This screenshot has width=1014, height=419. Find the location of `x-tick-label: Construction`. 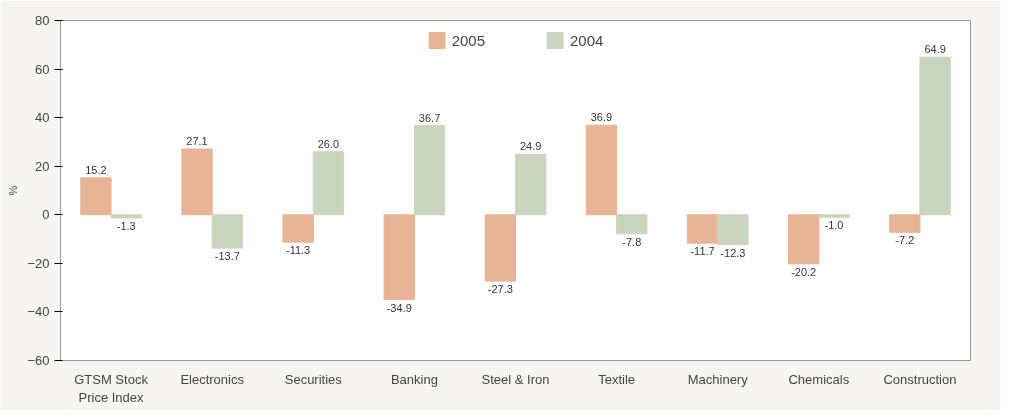

x-tick-label: Construction is located at coordinates (920, 379).